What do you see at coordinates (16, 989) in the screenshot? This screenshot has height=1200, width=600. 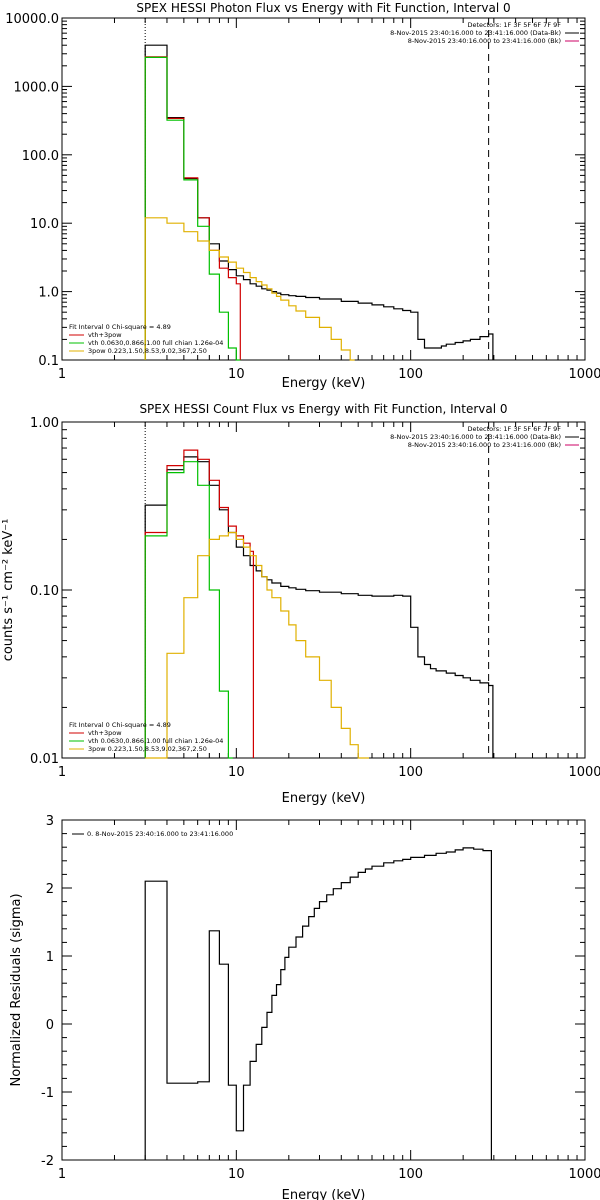 I see `y-axis-label: Normalized Residuals (sigma)` at bounding box center [16, 989].